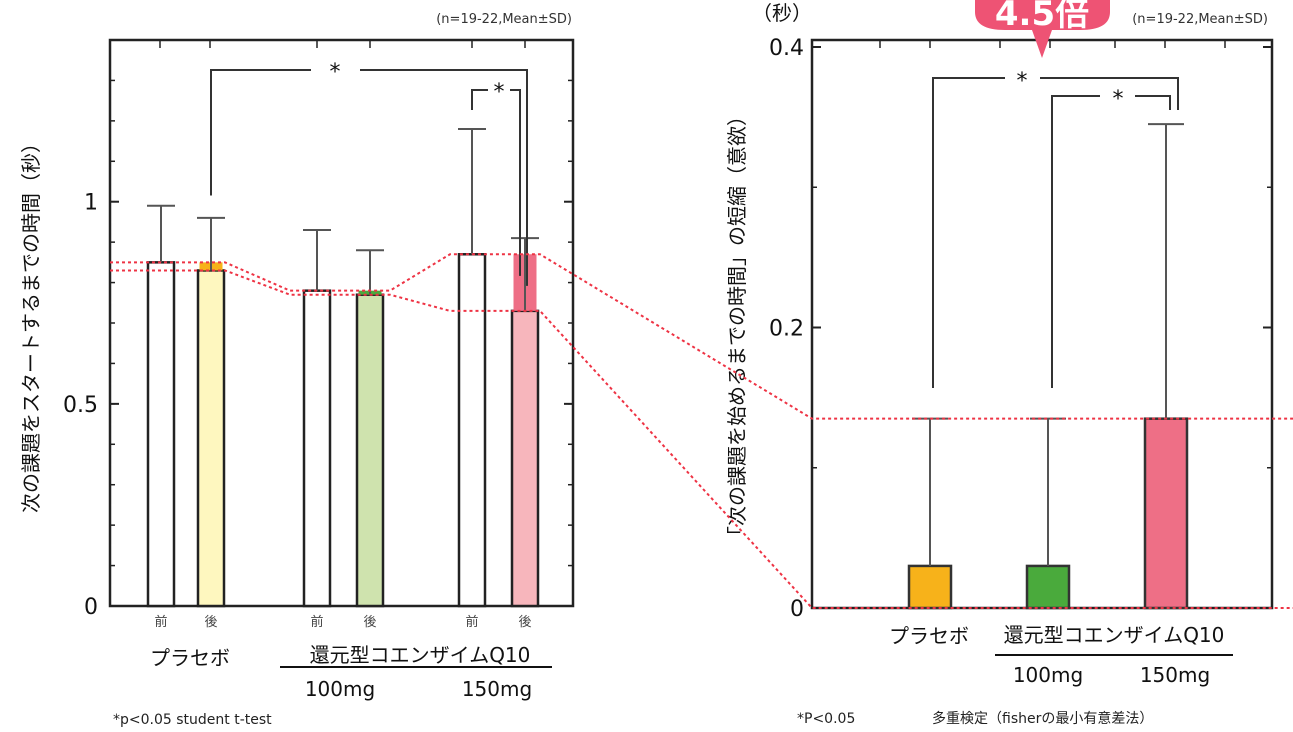 This screenshot has width=1293, height=732. Describe the element at coordinates (335, 72) in the screenshot. I see `left-sig-star-main: *` at that location.